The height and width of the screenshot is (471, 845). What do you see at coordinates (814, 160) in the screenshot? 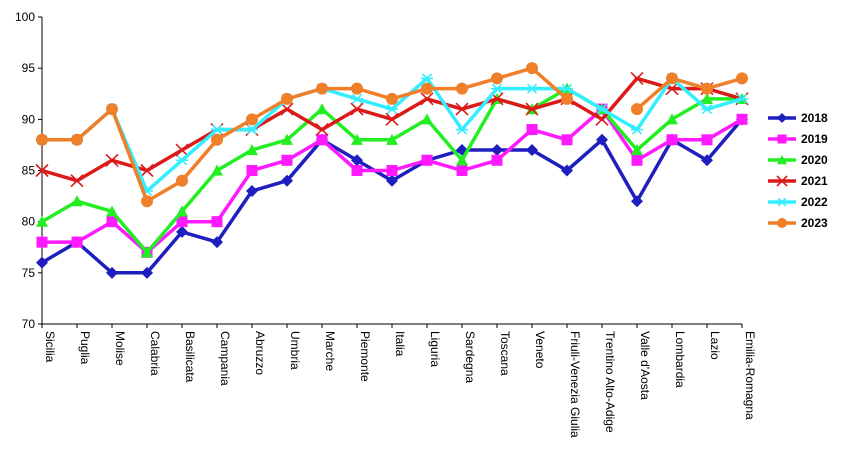
I see `legend-label: 2020` at bounding box center [814, 160].